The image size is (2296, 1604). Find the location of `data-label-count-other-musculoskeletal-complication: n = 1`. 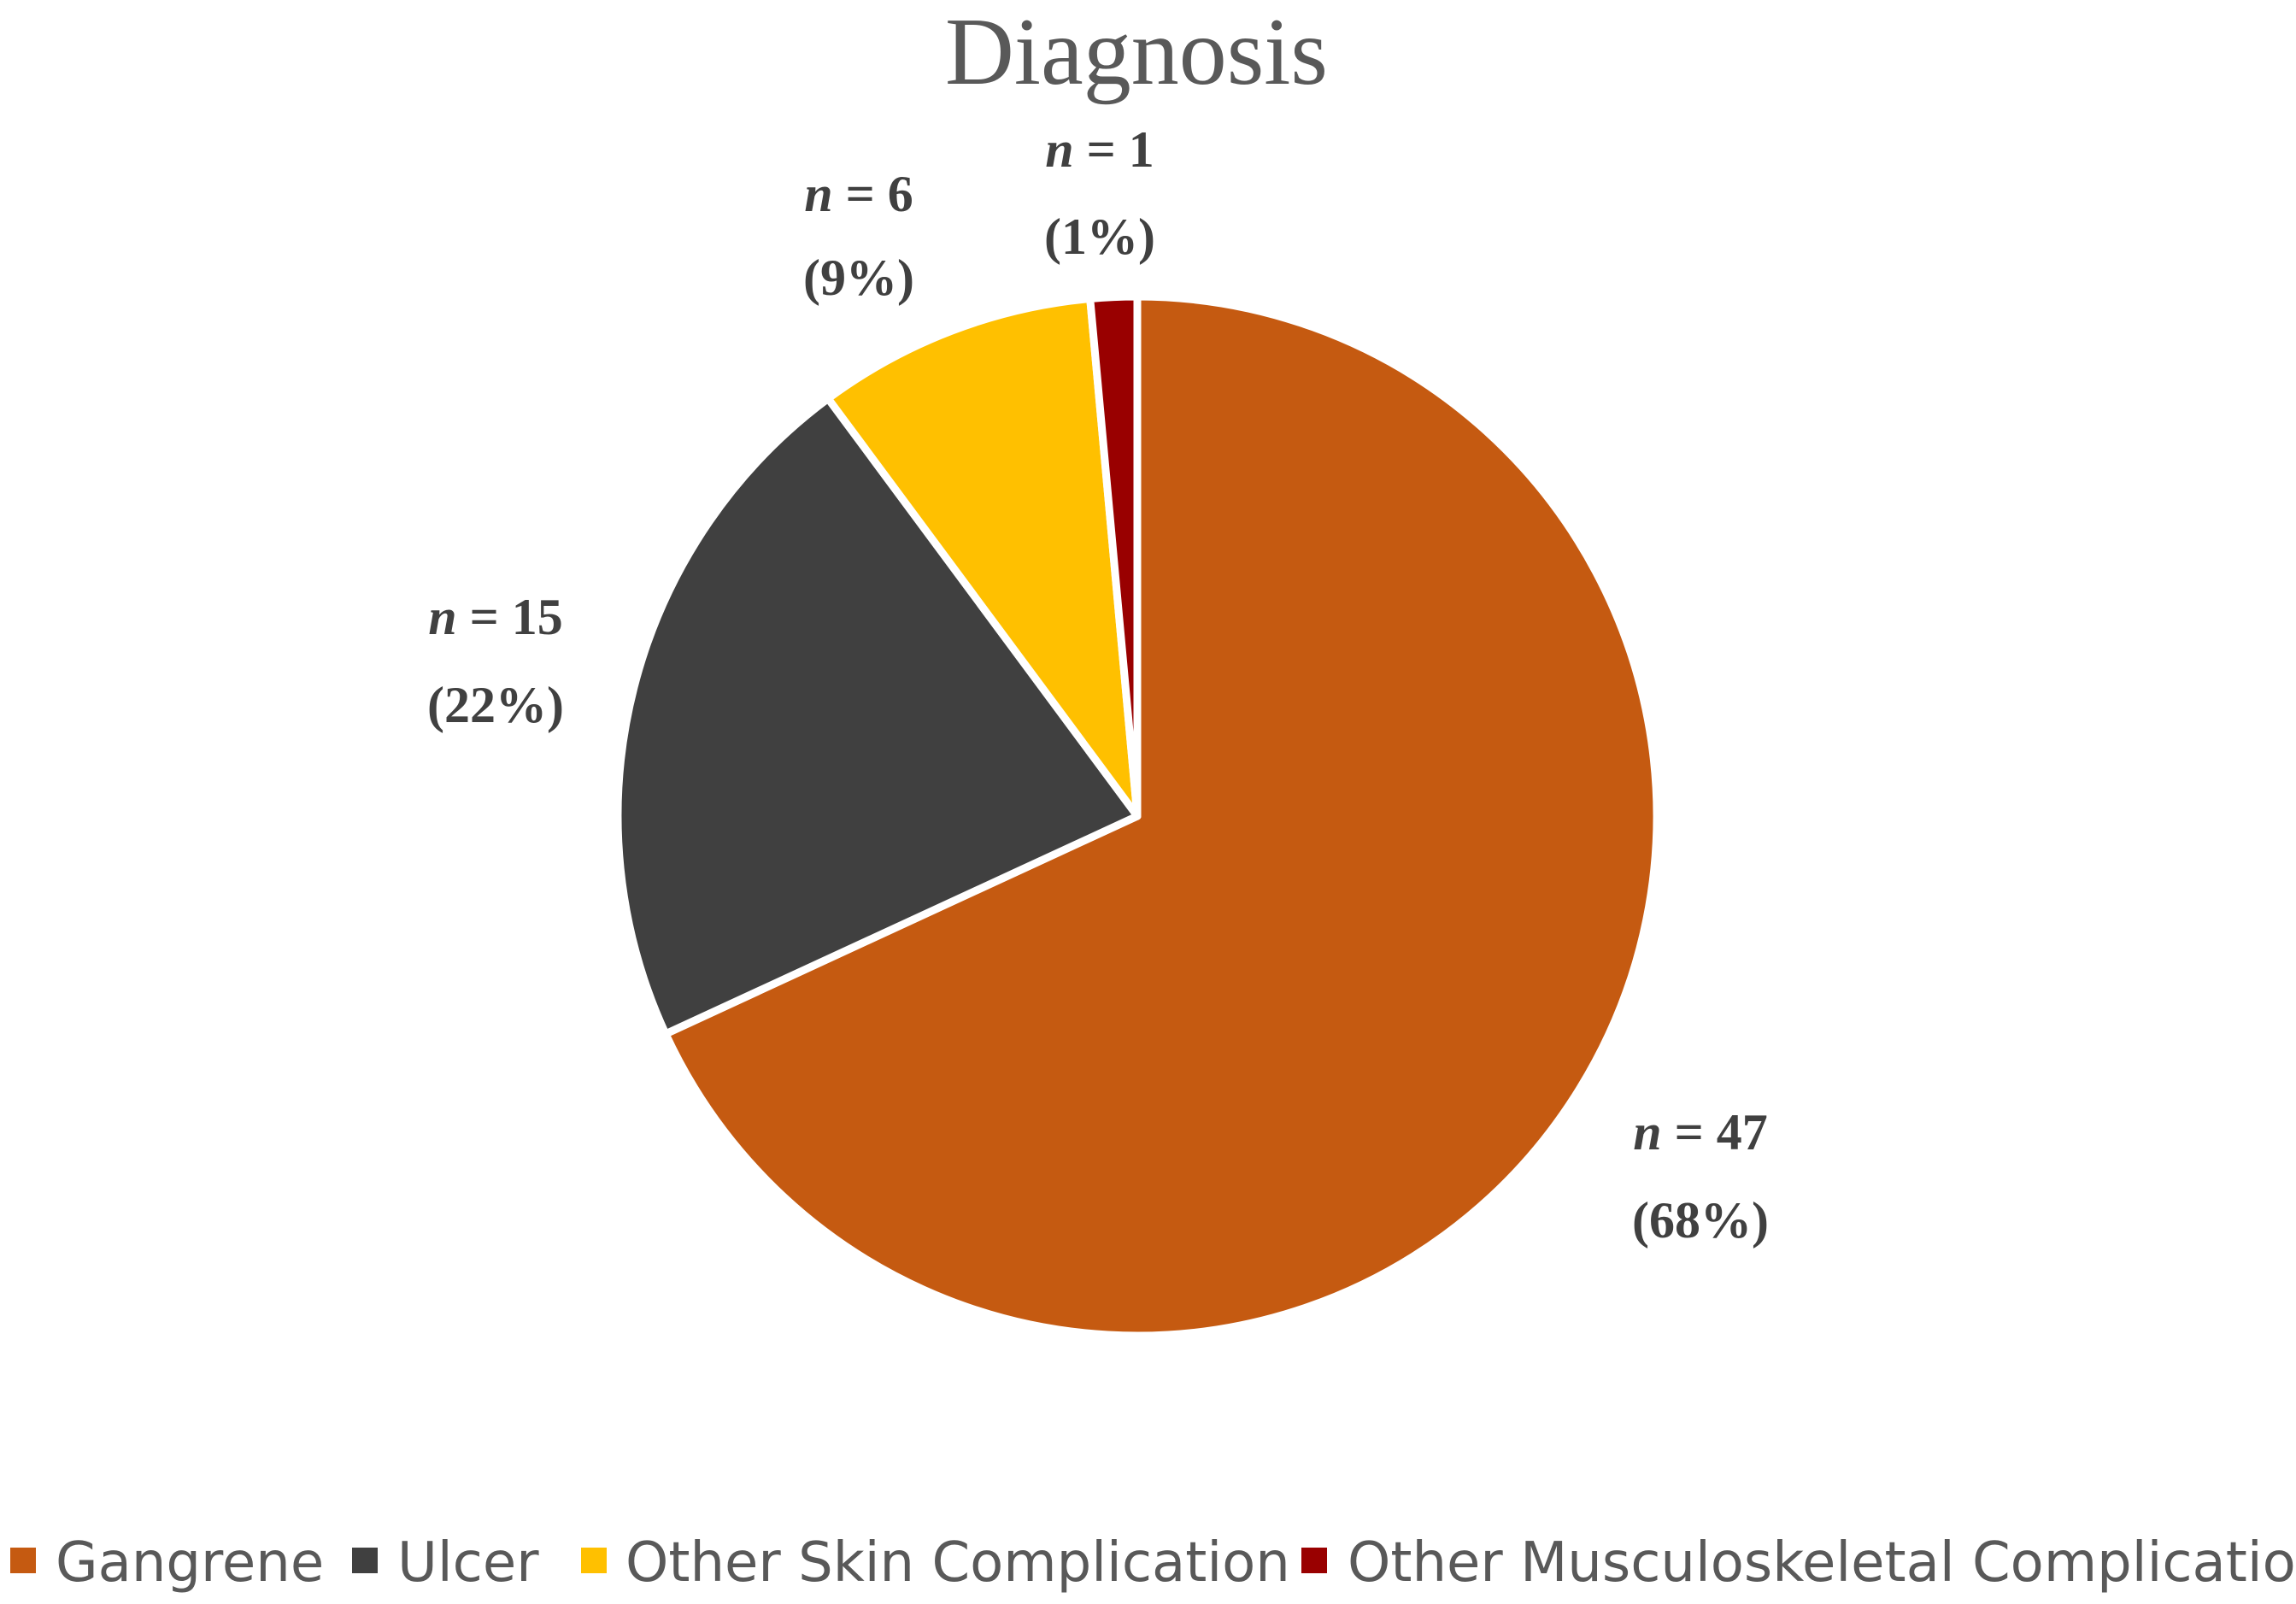

data-label-count-other-musculoskeletal-complication: n = 1 is located at coordinates (1099, 150).